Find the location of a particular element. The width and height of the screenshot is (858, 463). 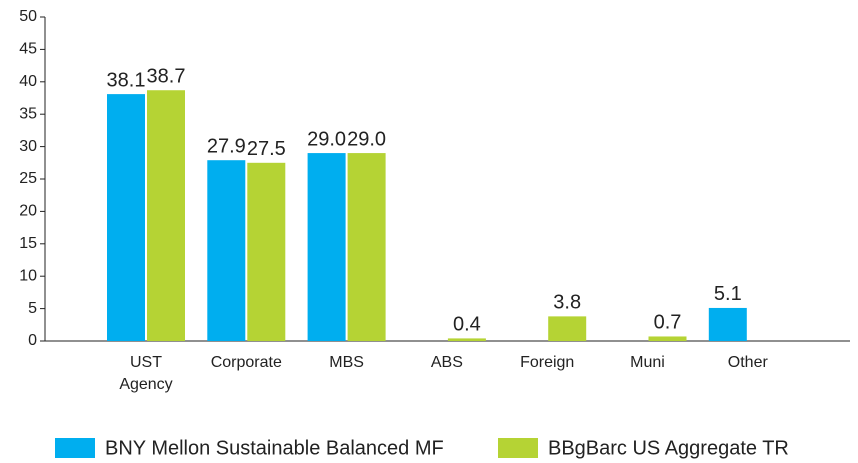

y-tick-label: 30 is located at coordinates (28, 146).